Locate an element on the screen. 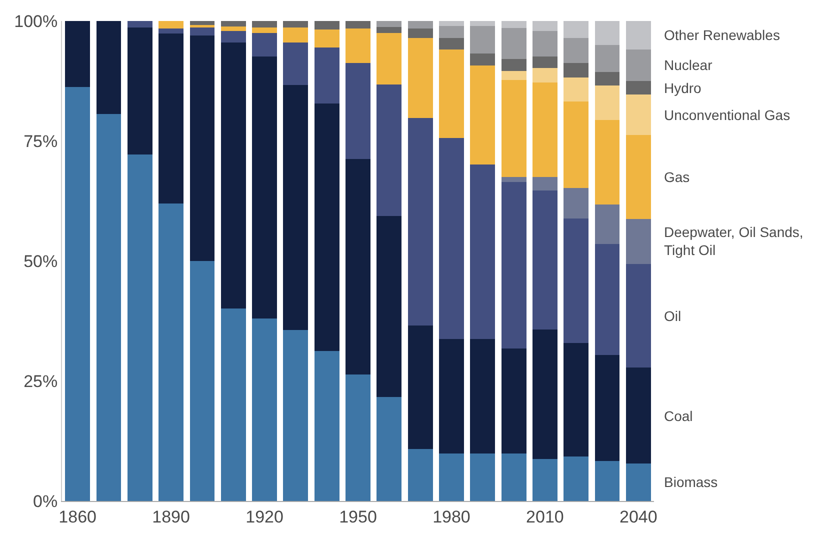 Image resolution: width=826 pixels, height=541 pixels. series-label: Unconventional Gas is located at coordinates (727, 115).